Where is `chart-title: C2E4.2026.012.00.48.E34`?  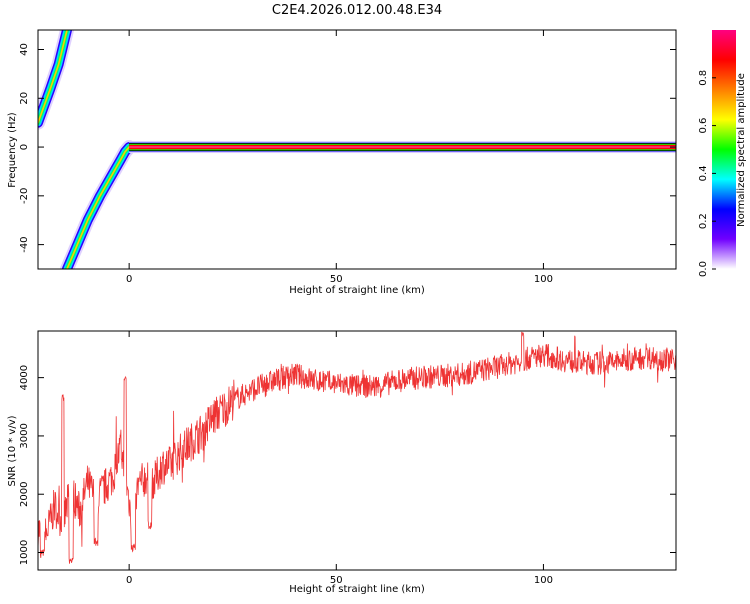
chart-title: C2E4.2026.012.00.48.E34 is located at coordinates (357, 10).